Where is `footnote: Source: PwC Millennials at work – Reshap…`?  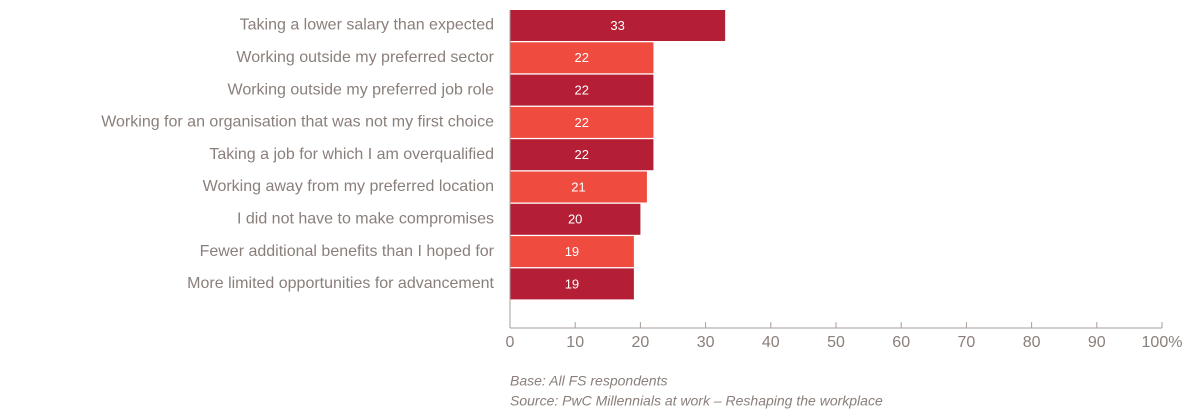 footnote: Source: PwC Millennials at work – Reshap… is located at coordinates (696, 401).